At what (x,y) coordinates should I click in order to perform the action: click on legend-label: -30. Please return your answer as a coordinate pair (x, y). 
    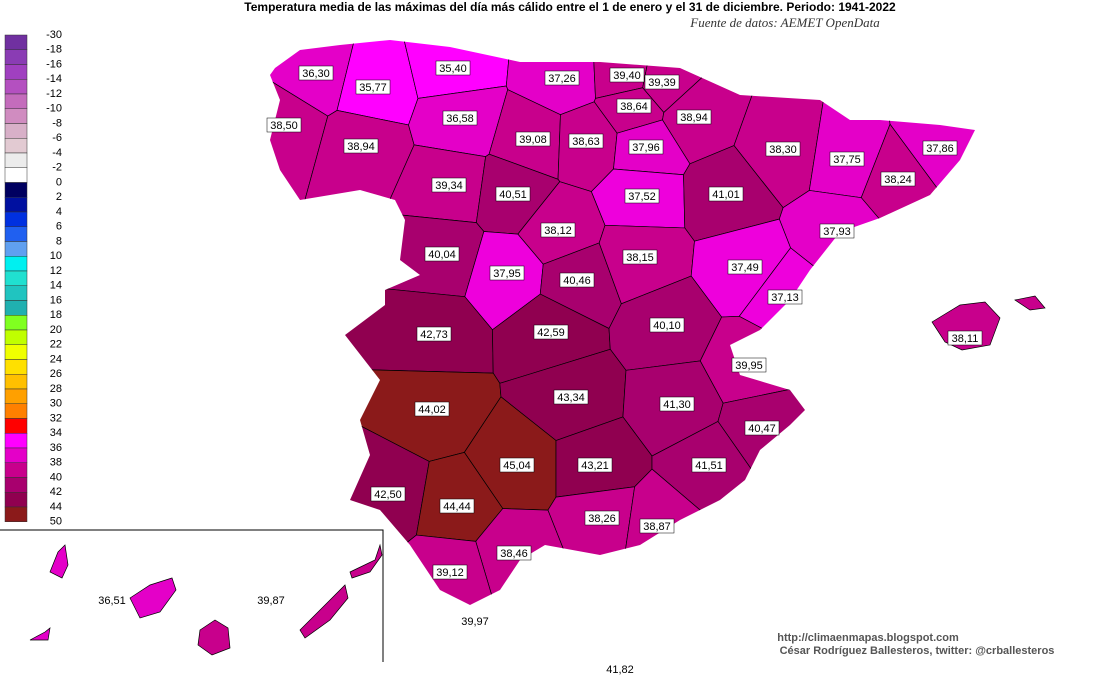
    Looking at the image, I should click on (54, 35).